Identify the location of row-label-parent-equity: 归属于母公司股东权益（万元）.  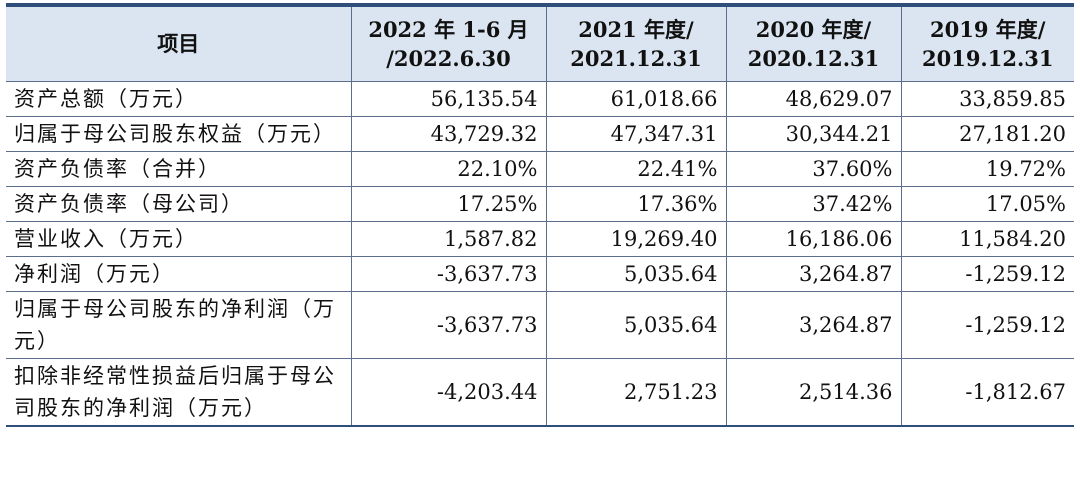
(179, 134).